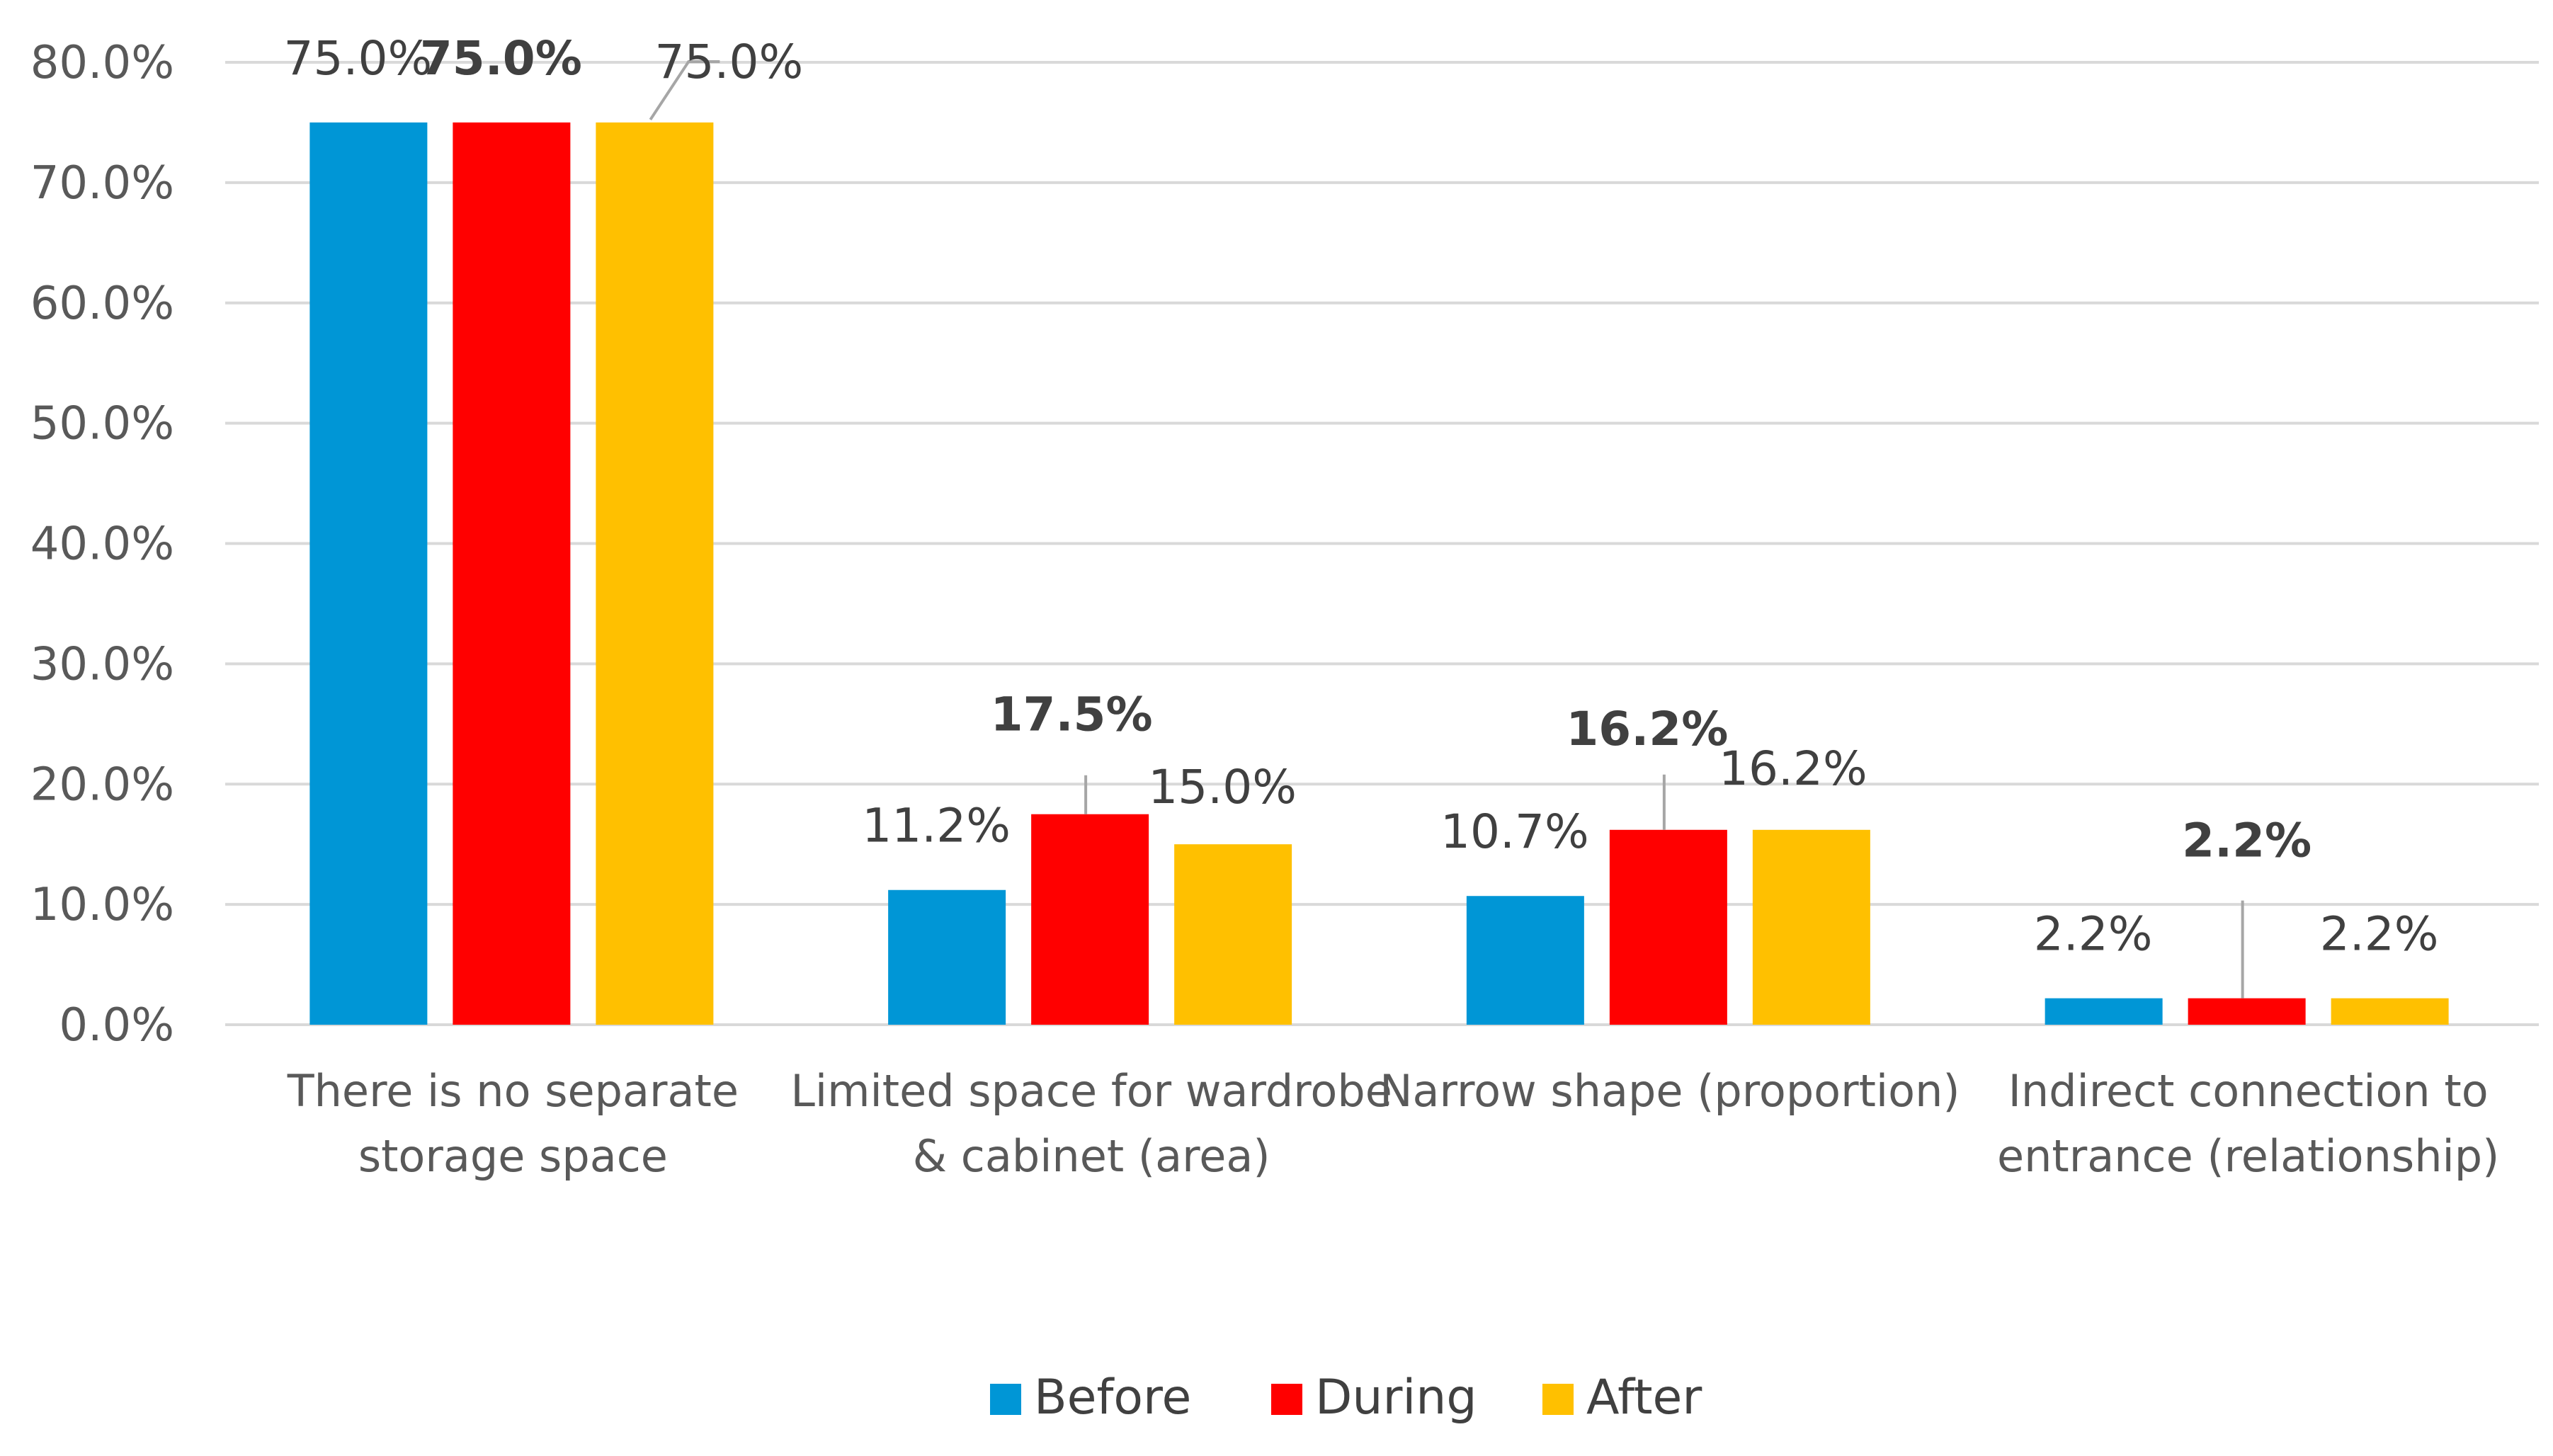 The height and width of the screenshot is (1456, 2553). What do you see at coordinates (1647, 729) in the screenshot?
I see `data-label-during: 16.2%` at bounding box center [1647, 729].